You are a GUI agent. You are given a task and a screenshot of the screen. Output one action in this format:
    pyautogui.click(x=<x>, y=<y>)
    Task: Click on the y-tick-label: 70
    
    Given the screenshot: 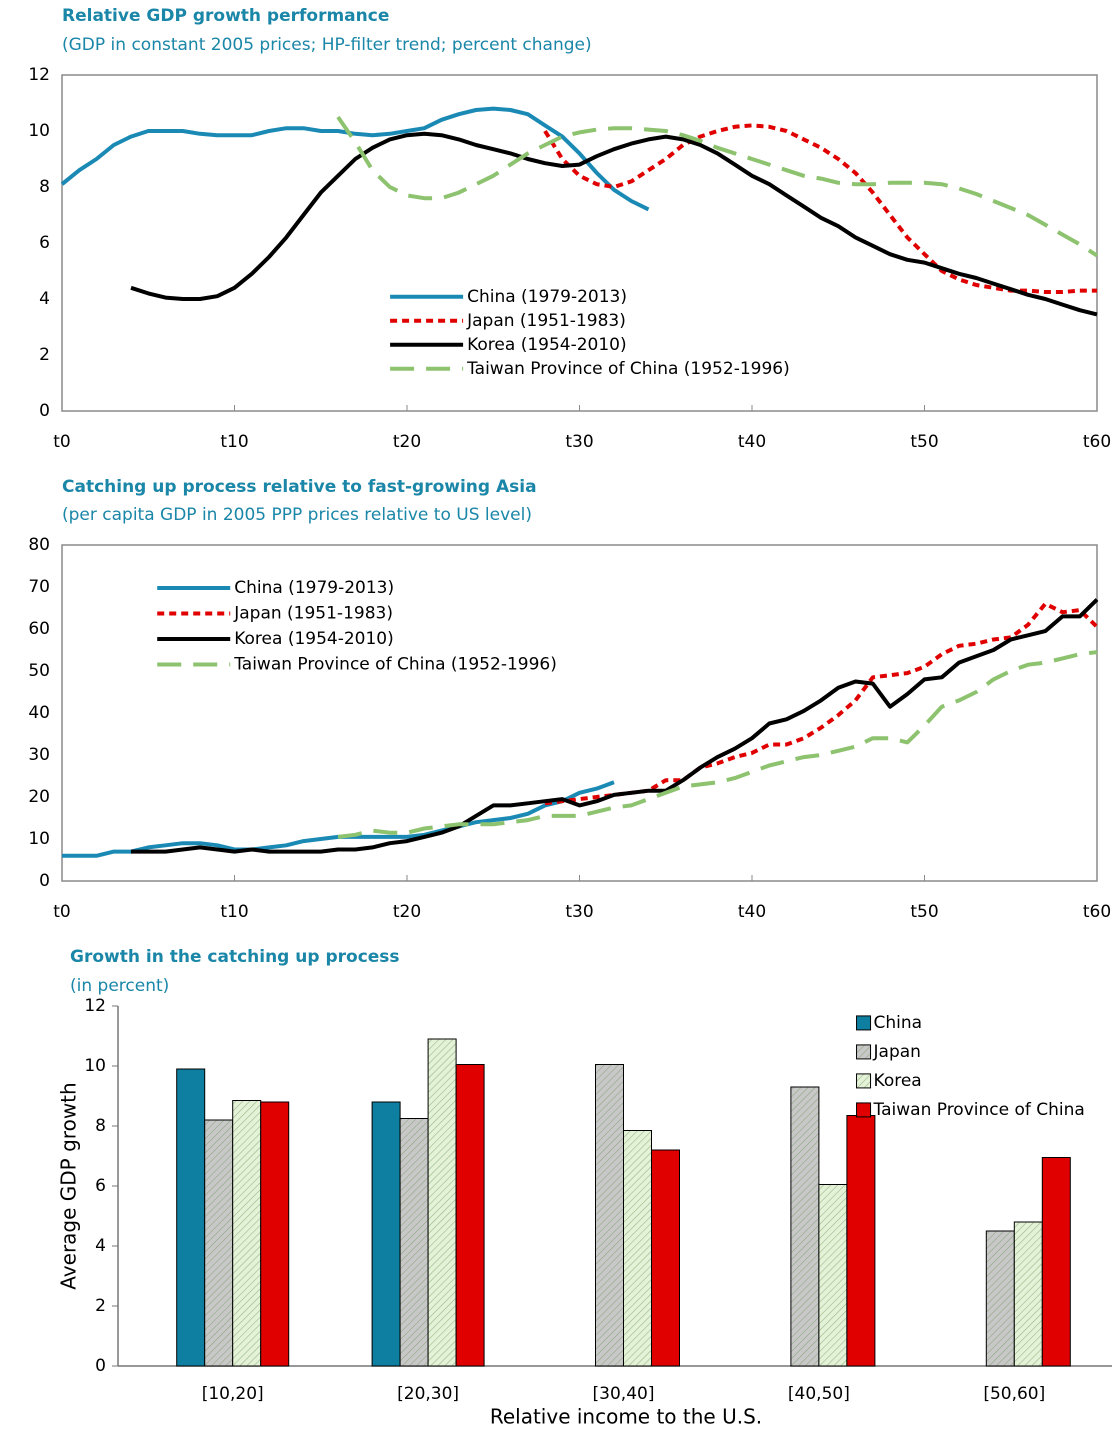 What is the action you would take?
    pyautogui.click(x=39, y=587)
    